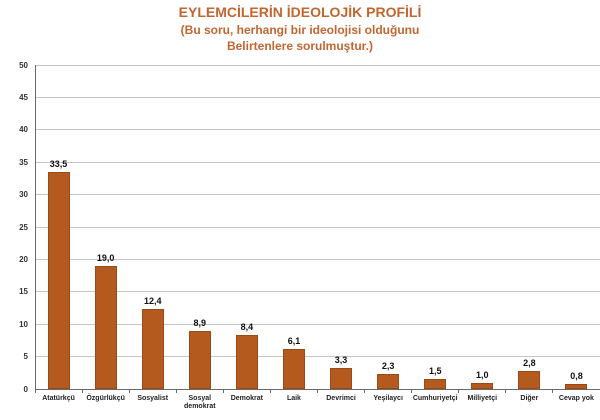  What do you see at coordinates (435, 371) in the screenshot?
I see `bar-value-label: 1,5` at bounding box center [435, 371].